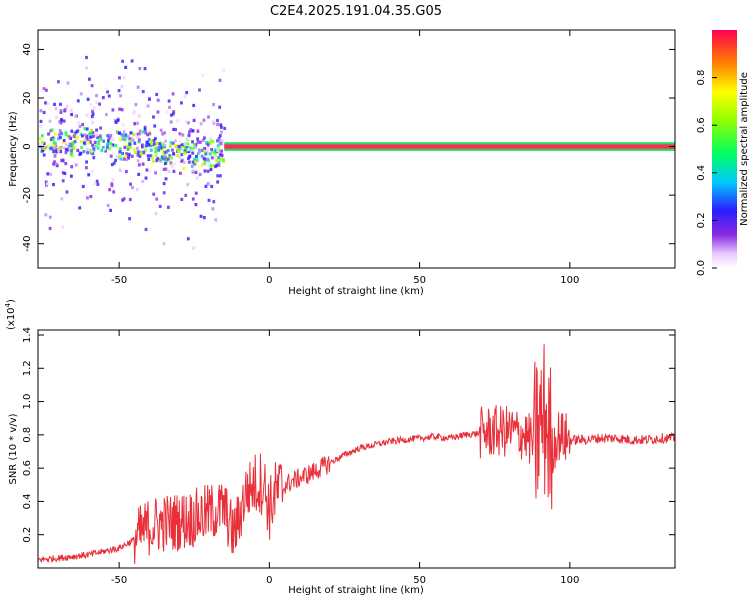 The width and height of the screenshot is (750, 600). I want to click on colorbar-scale, so click(724, 149).